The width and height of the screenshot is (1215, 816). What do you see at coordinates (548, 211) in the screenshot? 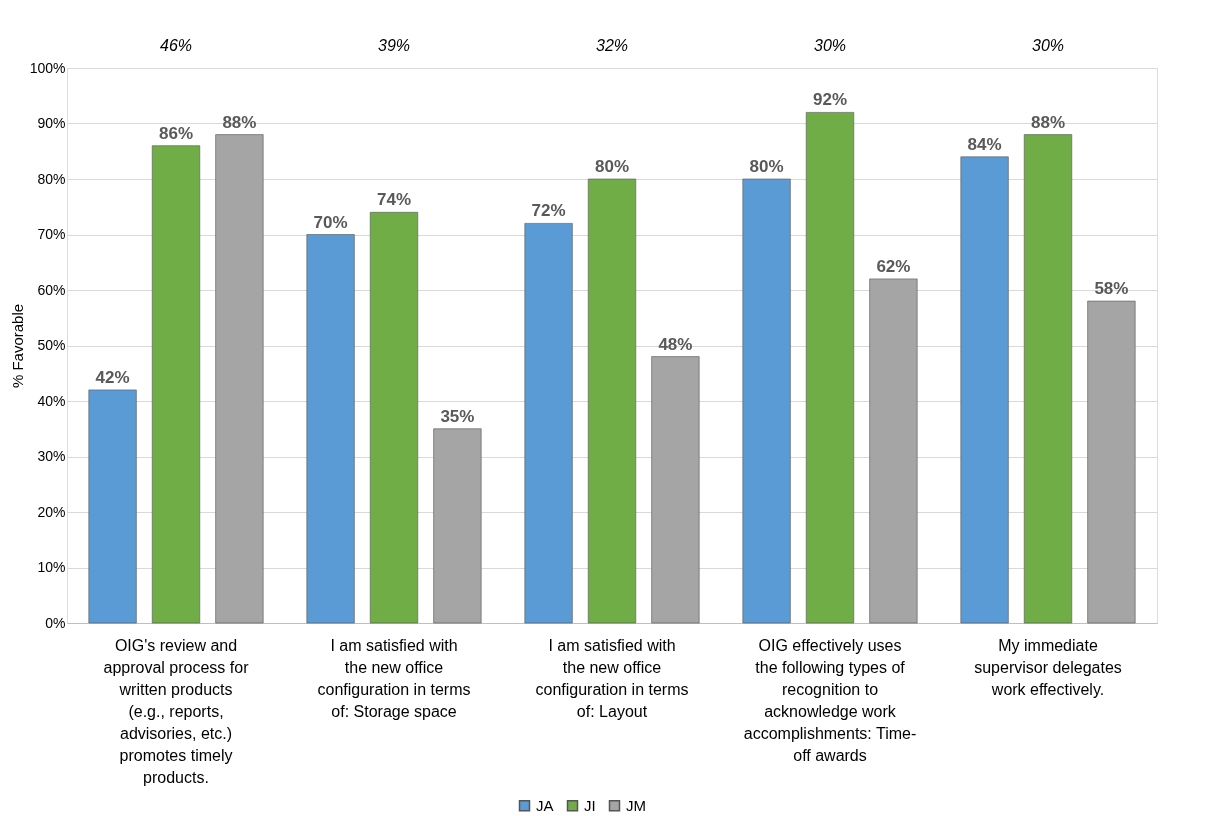
I see `data-label: 72%` at bounding box center [548, 211].